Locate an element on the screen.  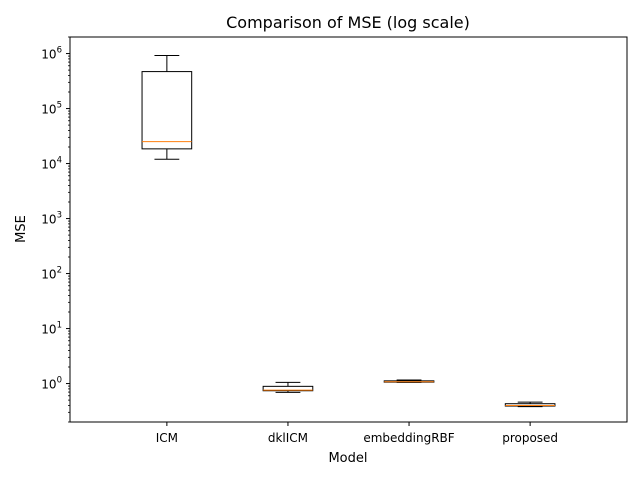
x-axis-label: Model is located at coordinates (347, 458).